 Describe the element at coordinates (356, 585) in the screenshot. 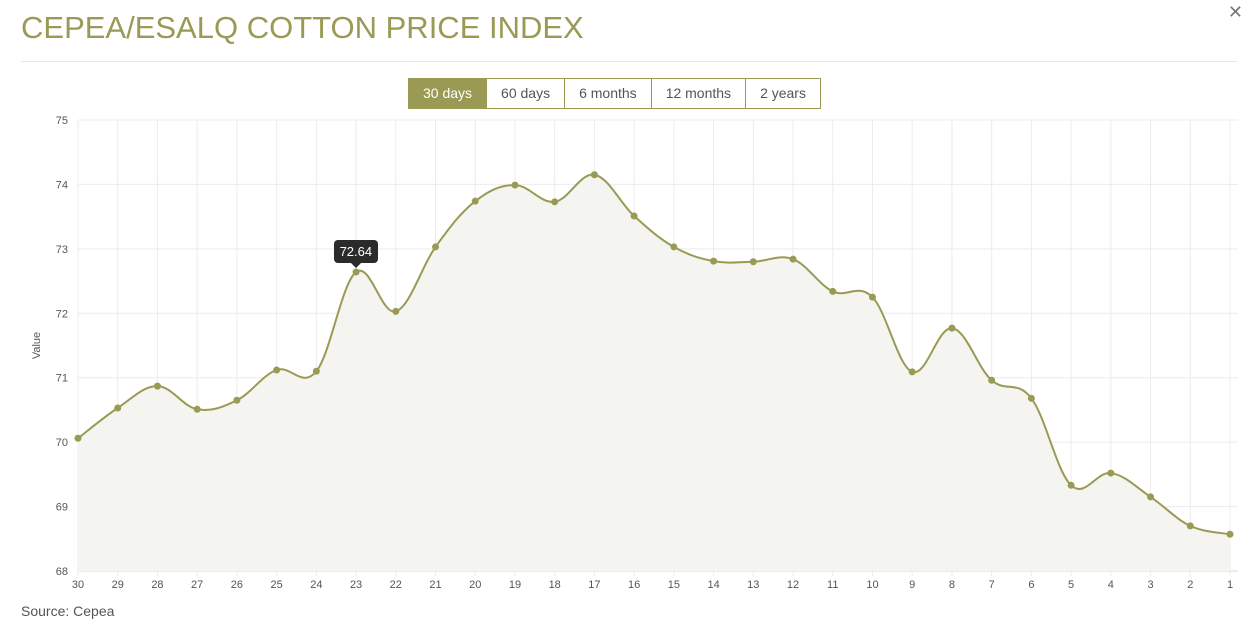

I see `x-tick-label: 23` at that location.